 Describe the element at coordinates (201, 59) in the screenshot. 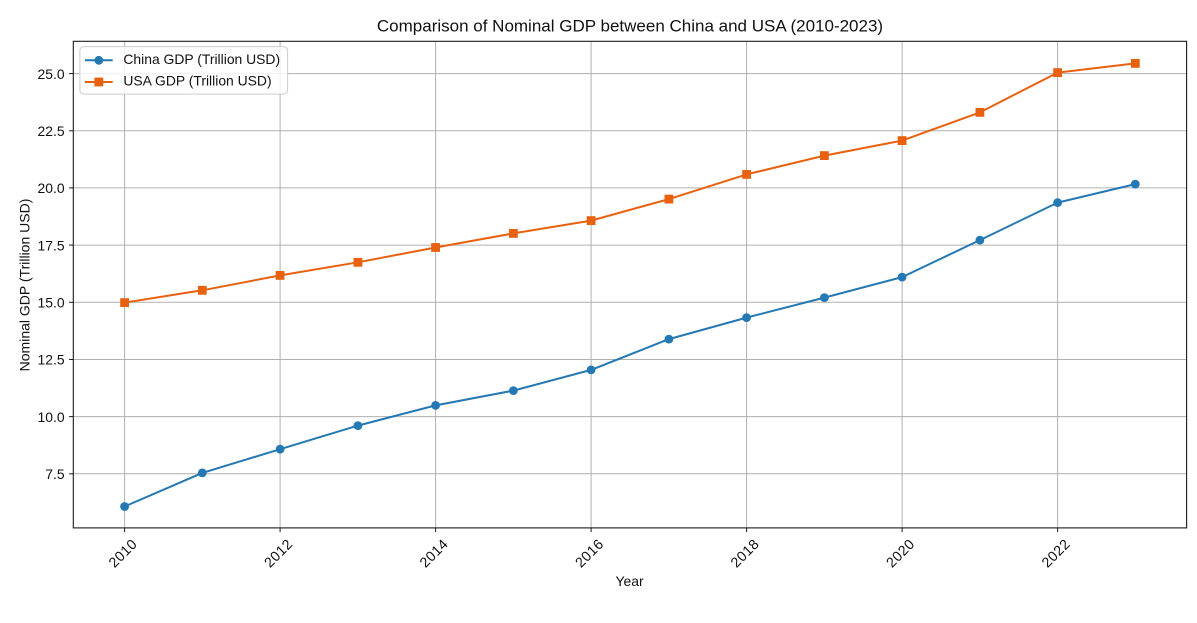

I see `svg-text: China GDP (Trillion USD)` at that location.